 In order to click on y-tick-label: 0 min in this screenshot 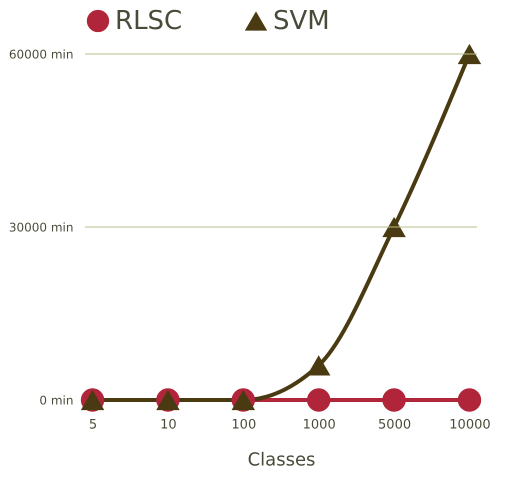, I will do `click(56, 401)`.